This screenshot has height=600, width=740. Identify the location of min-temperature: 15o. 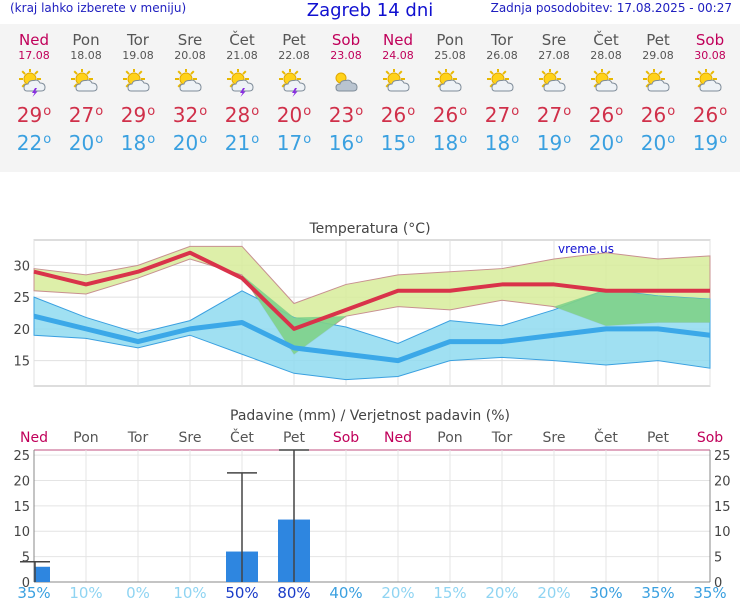
(398, 143).